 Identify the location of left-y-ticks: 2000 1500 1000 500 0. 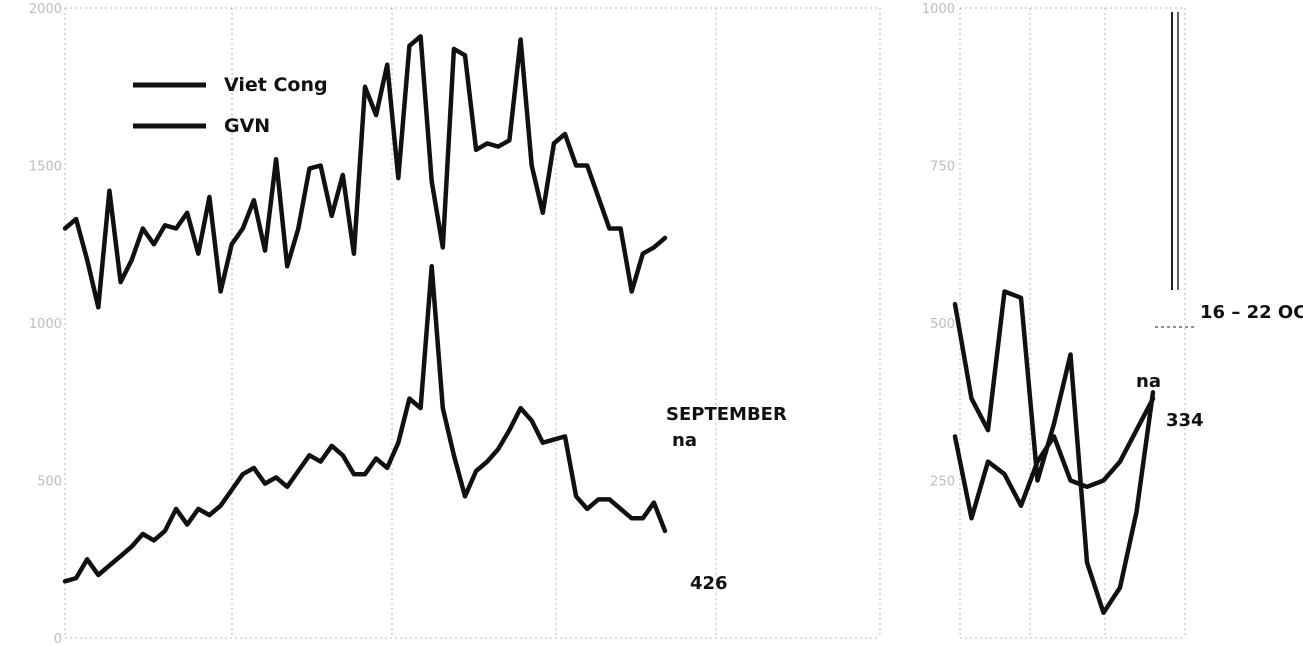
(45, 324).